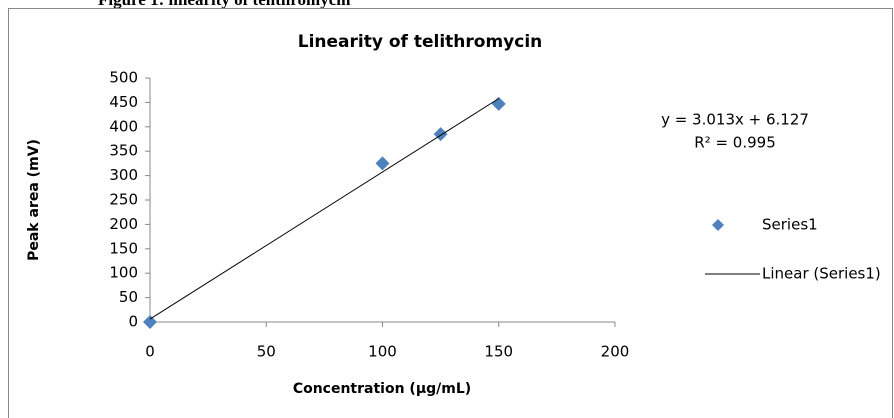  I want to click on y-tick-label: 400, so click(123, 126).